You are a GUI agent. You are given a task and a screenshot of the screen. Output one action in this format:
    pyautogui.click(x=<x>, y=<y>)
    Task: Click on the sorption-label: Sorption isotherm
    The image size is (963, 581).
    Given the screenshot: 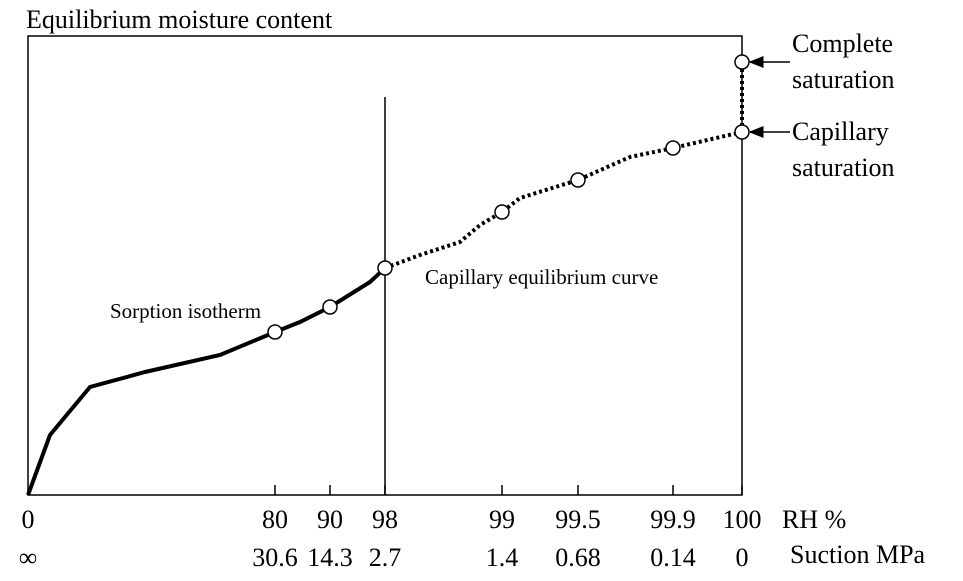 What is the action you would take?
    pyautogui.click(x=185, y=311)
    